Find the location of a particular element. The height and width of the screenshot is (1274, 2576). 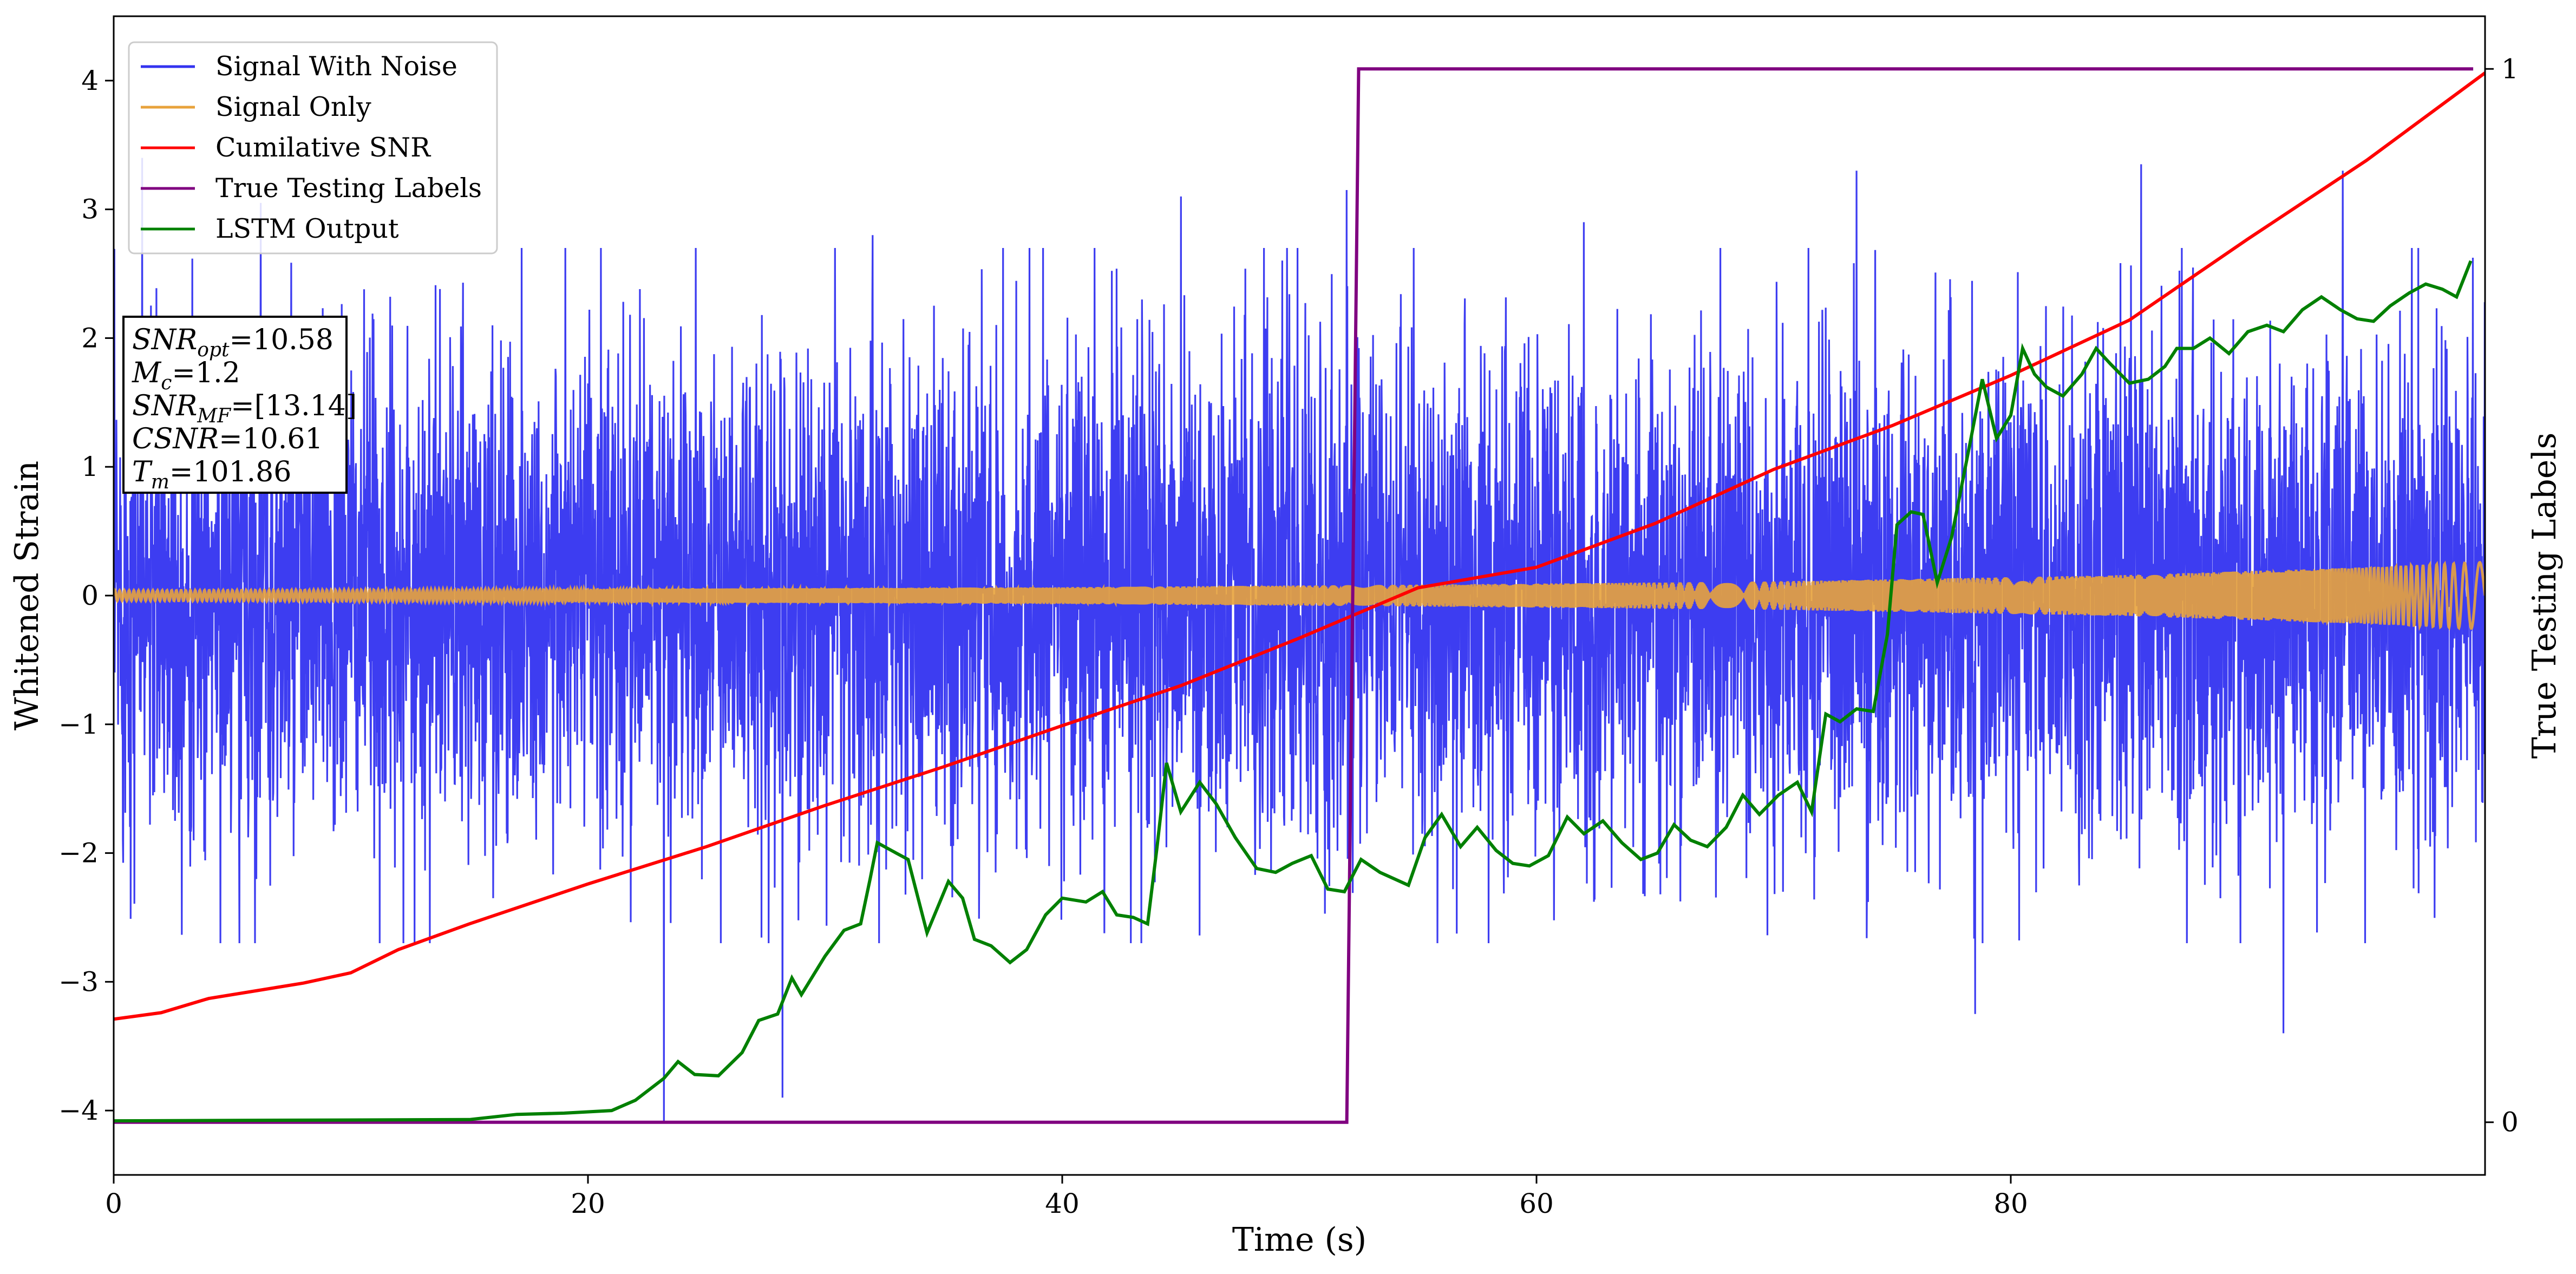

y-tick-label: 2 is located at coordinates (90, 338).